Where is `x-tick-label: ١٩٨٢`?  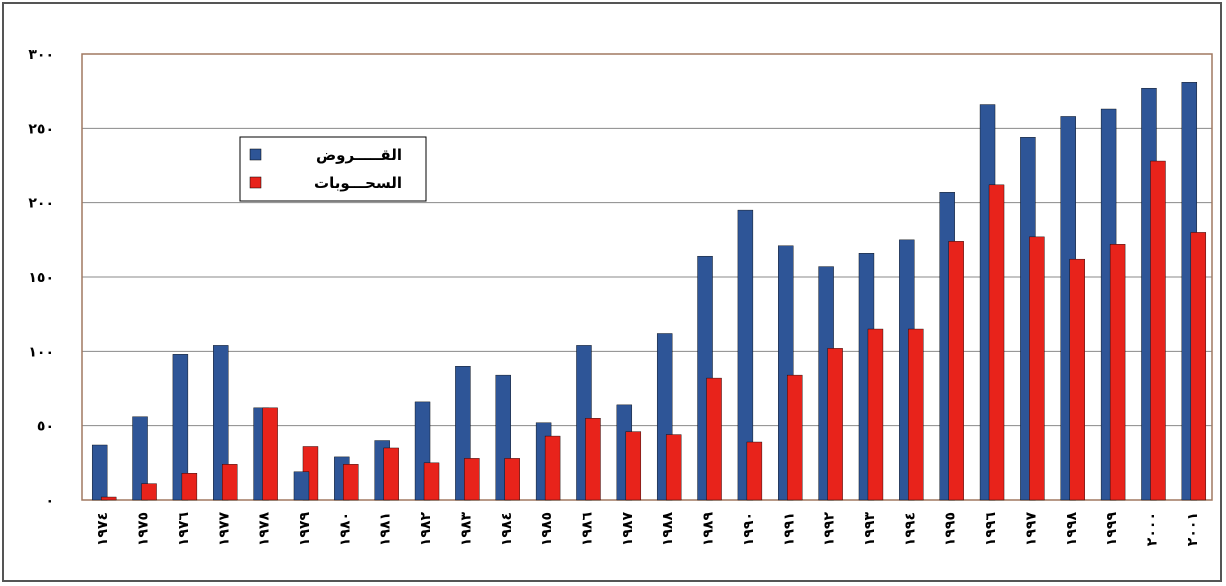
x-tick-label: ١٩٨٢ is located at coordinates (426, 529).